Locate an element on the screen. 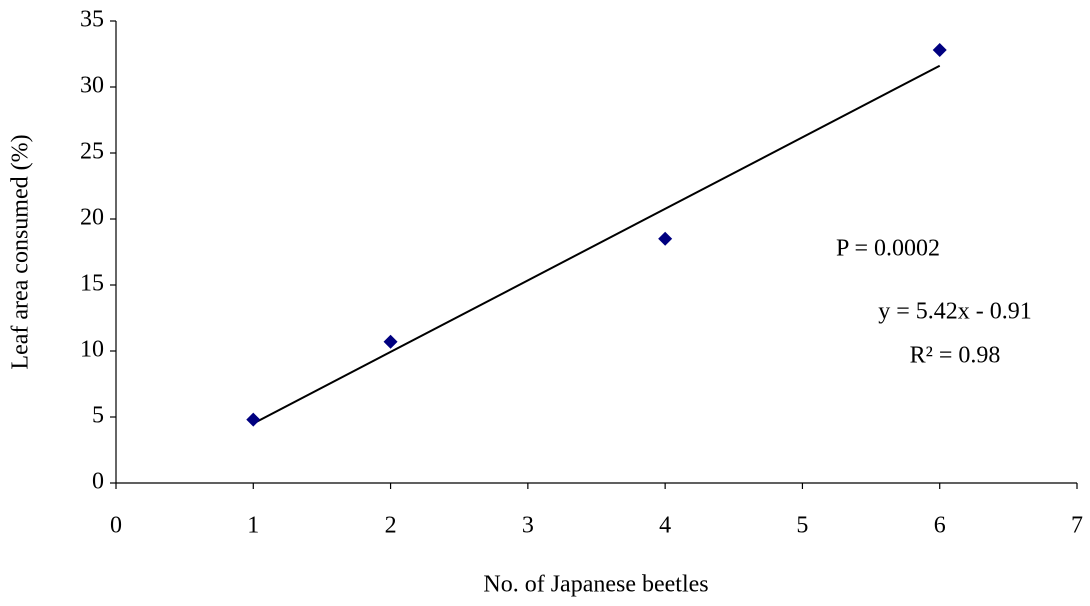  x-tick-label: 4 is located at coordinates (665, 526).